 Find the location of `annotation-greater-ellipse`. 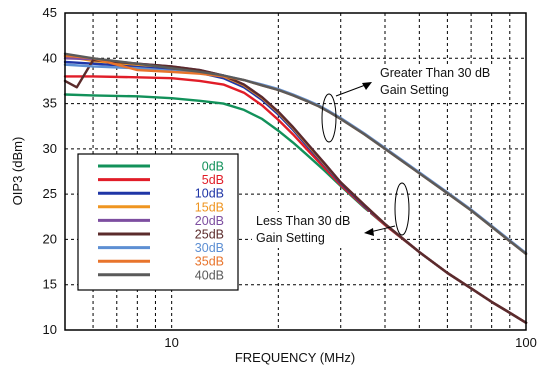

annotation-greater-ellipse is located at coordinates (329, 118).